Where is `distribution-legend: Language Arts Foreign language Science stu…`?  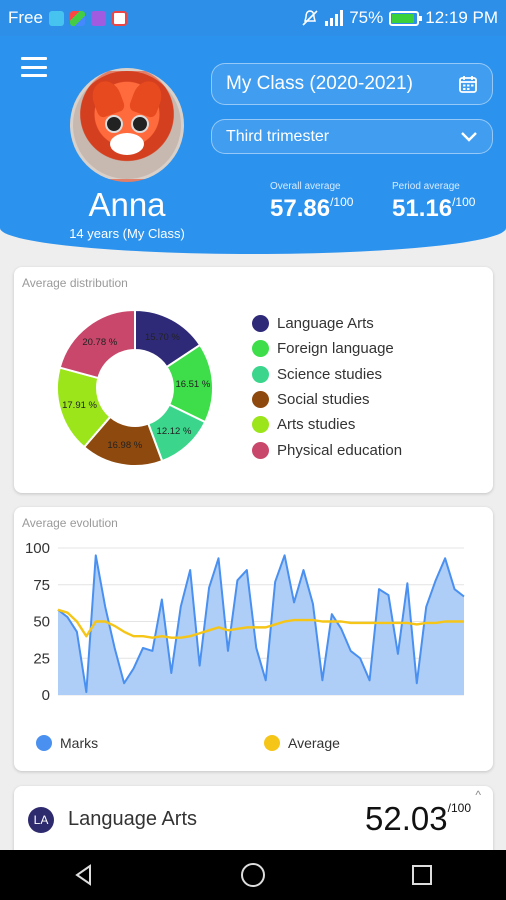
distribution-legend: Language Arts Foreign language Science stu… is located at coordinates (327, 387).